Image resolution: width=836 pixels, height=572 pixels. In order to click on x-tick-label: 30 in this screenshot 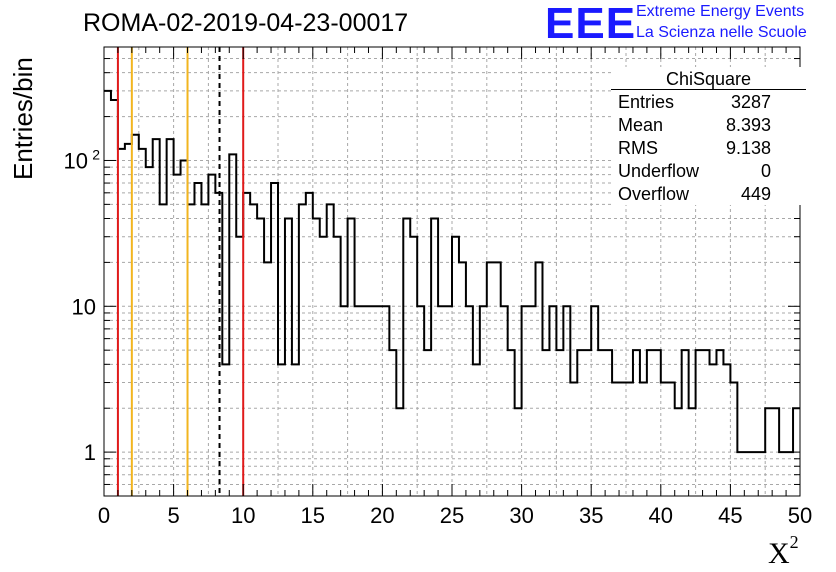, I will do `click(521, 515)`.